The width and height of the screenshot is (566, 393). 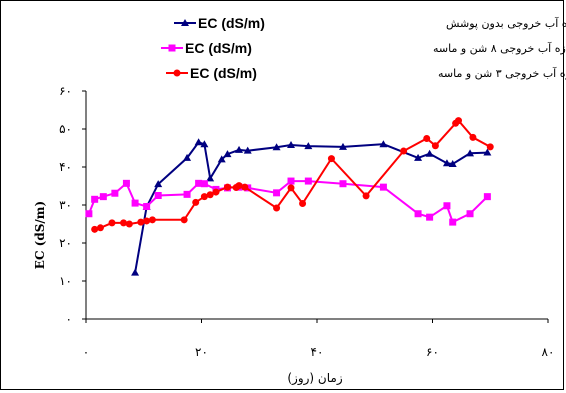 What do you see at coordinates (65, 205) in the screenshot?
I see `y-tick-label: ۳۰` at bounding box center [65, 205].